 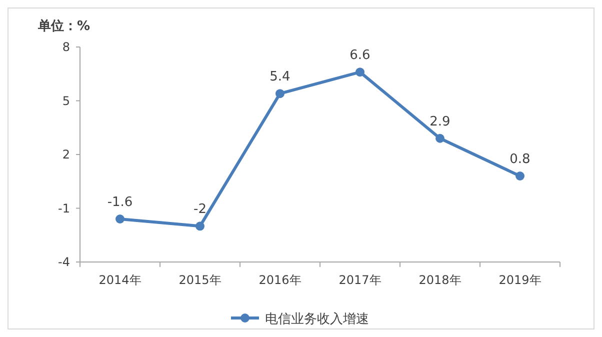 I want to click on legend-label: 电信业务收入增速, so click(x=317, y=319).